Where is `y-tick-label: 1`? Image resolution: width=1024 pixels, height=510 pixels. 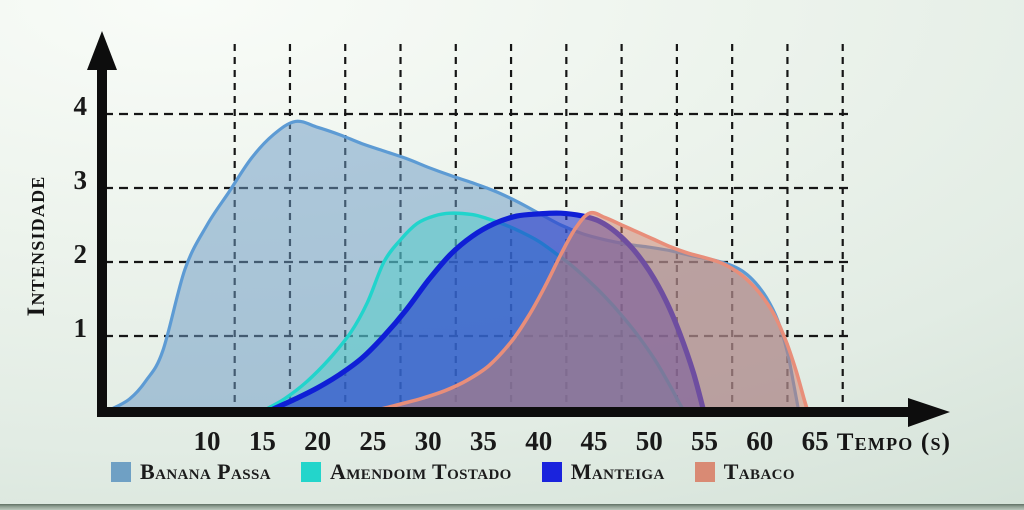 y-tick-label: 1 is located at coordinates (81, 328).